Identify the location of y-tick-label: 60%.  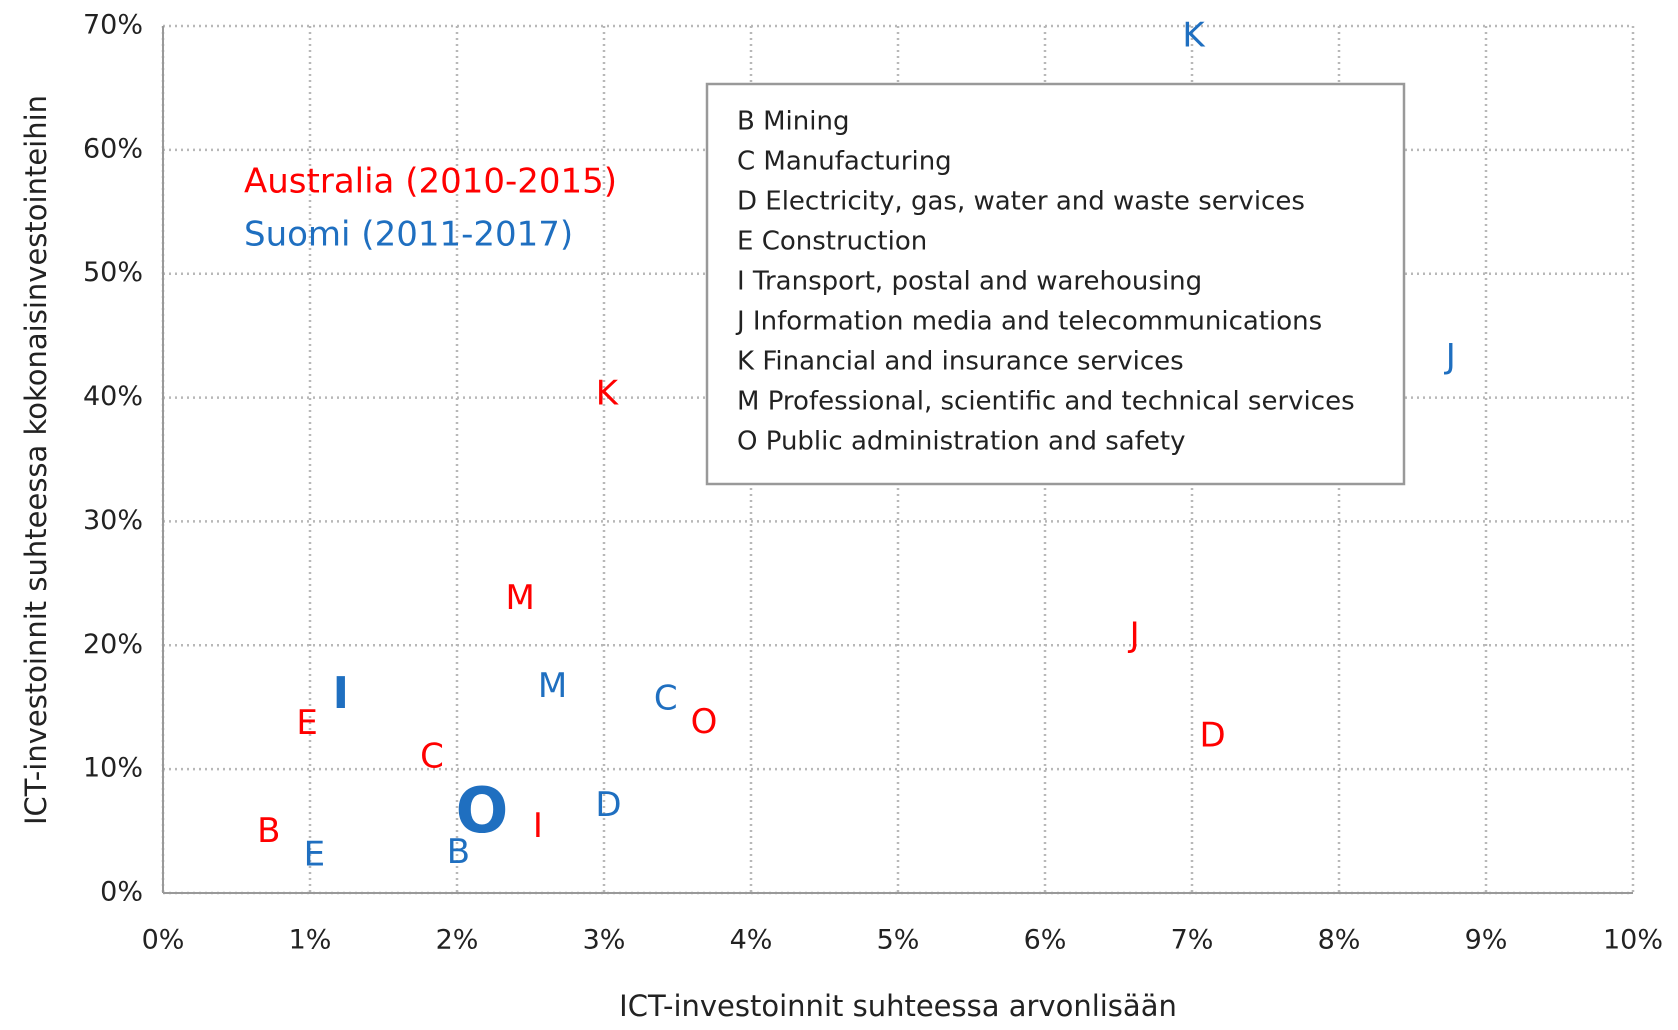
(113, 148).